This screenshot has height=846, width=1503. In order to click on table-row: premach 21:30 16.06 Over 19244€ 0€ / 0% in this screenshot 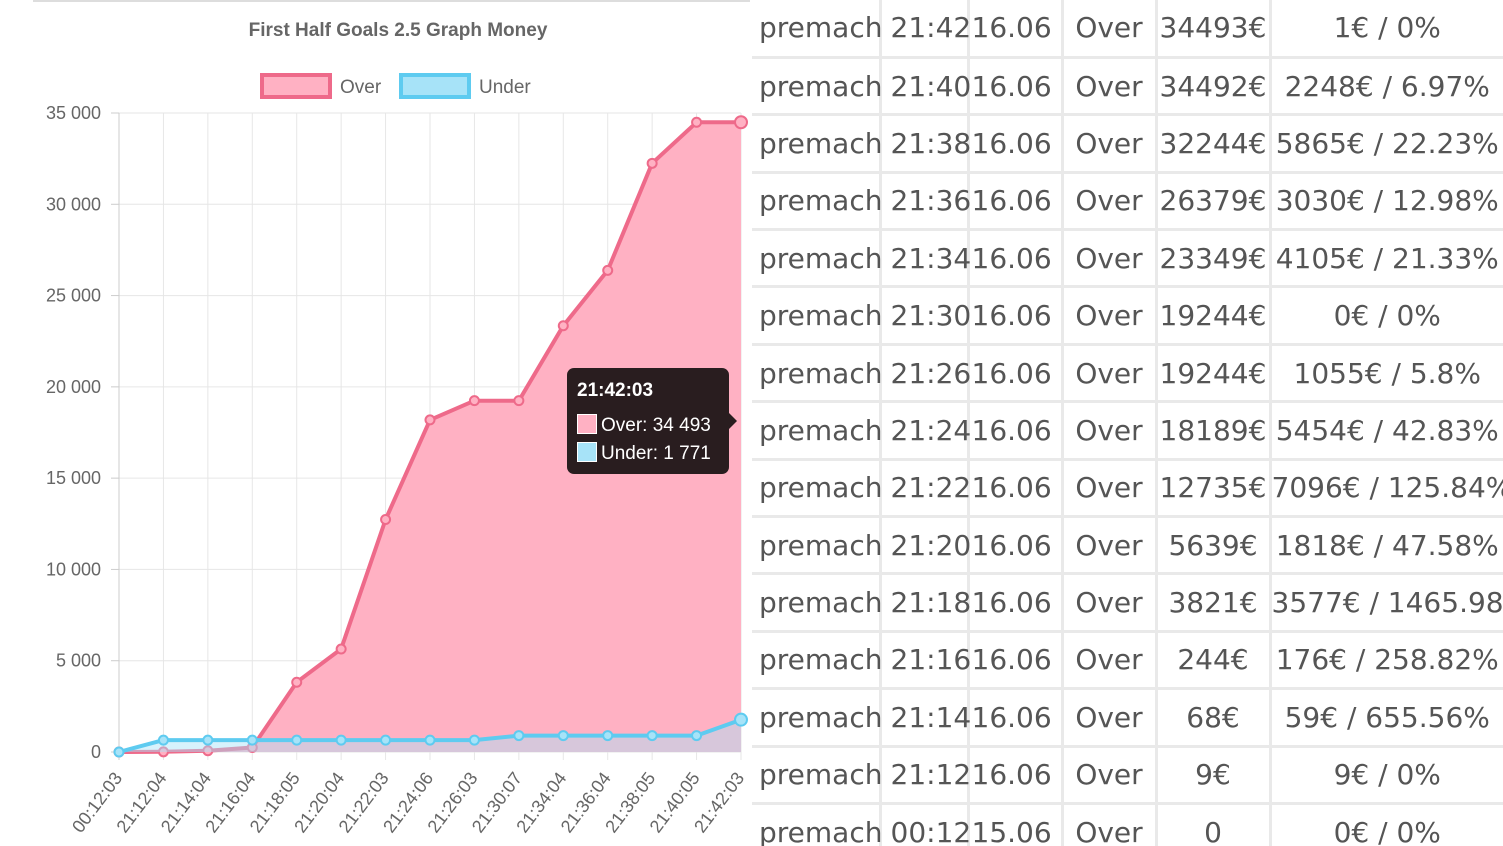, I will do `click(1127, 316)`.